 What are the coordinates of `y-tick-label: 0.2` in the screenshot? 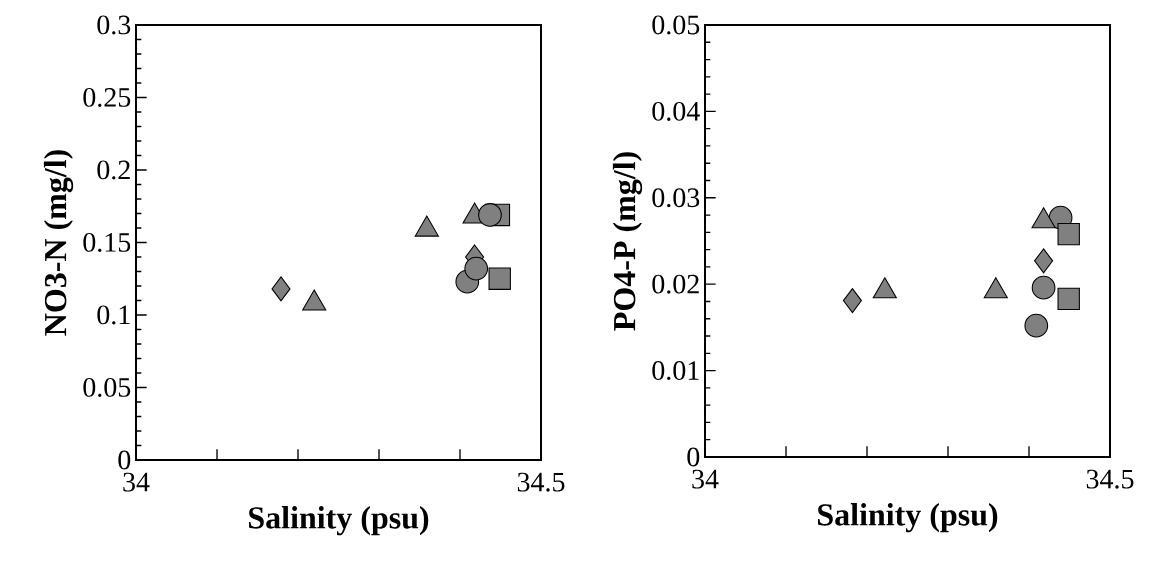 It's located at (113, 170).